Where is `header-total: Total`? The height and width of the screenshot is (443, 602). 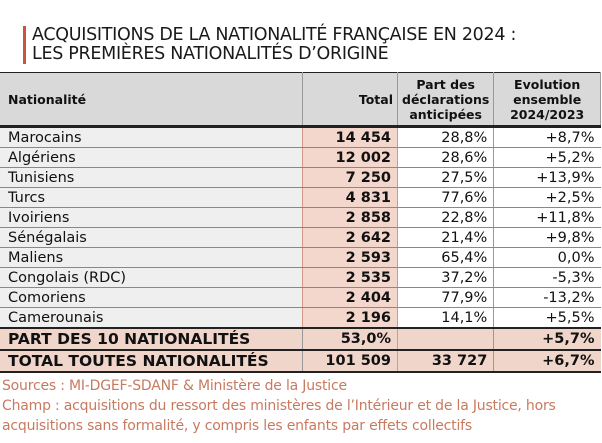 header-total: Total is located at coordinates (350, 100).